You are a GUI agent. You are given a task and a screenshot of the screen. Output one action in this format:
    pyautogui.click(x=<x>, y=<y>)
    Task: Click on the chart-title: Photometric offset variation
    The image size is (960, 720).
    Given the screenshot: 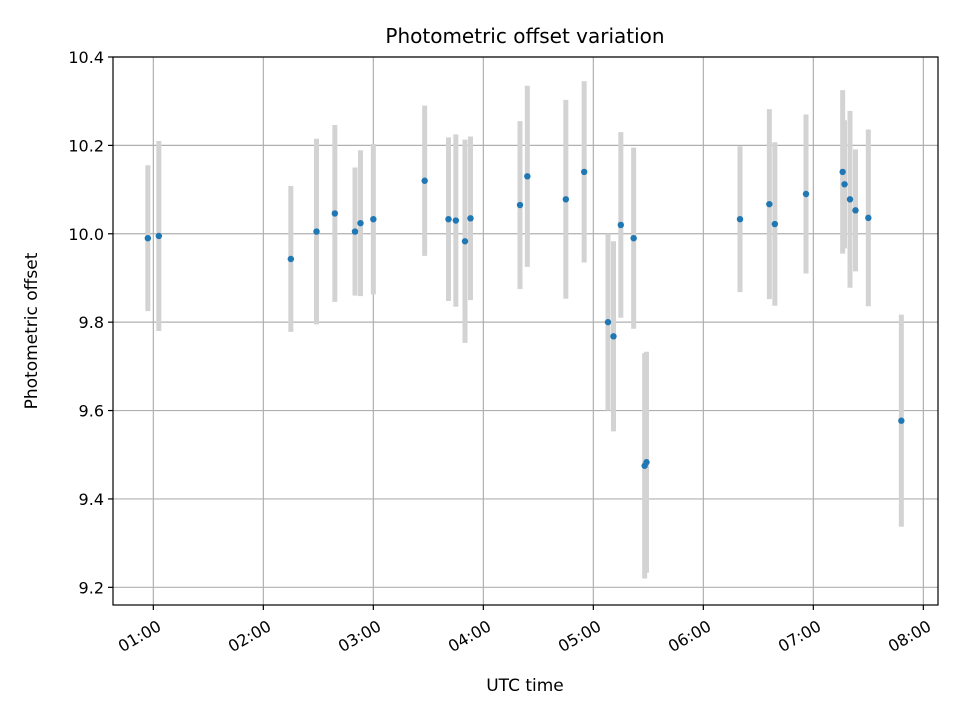 What is the action you would take?
    pyautogui.click(x=524, y=36)
    